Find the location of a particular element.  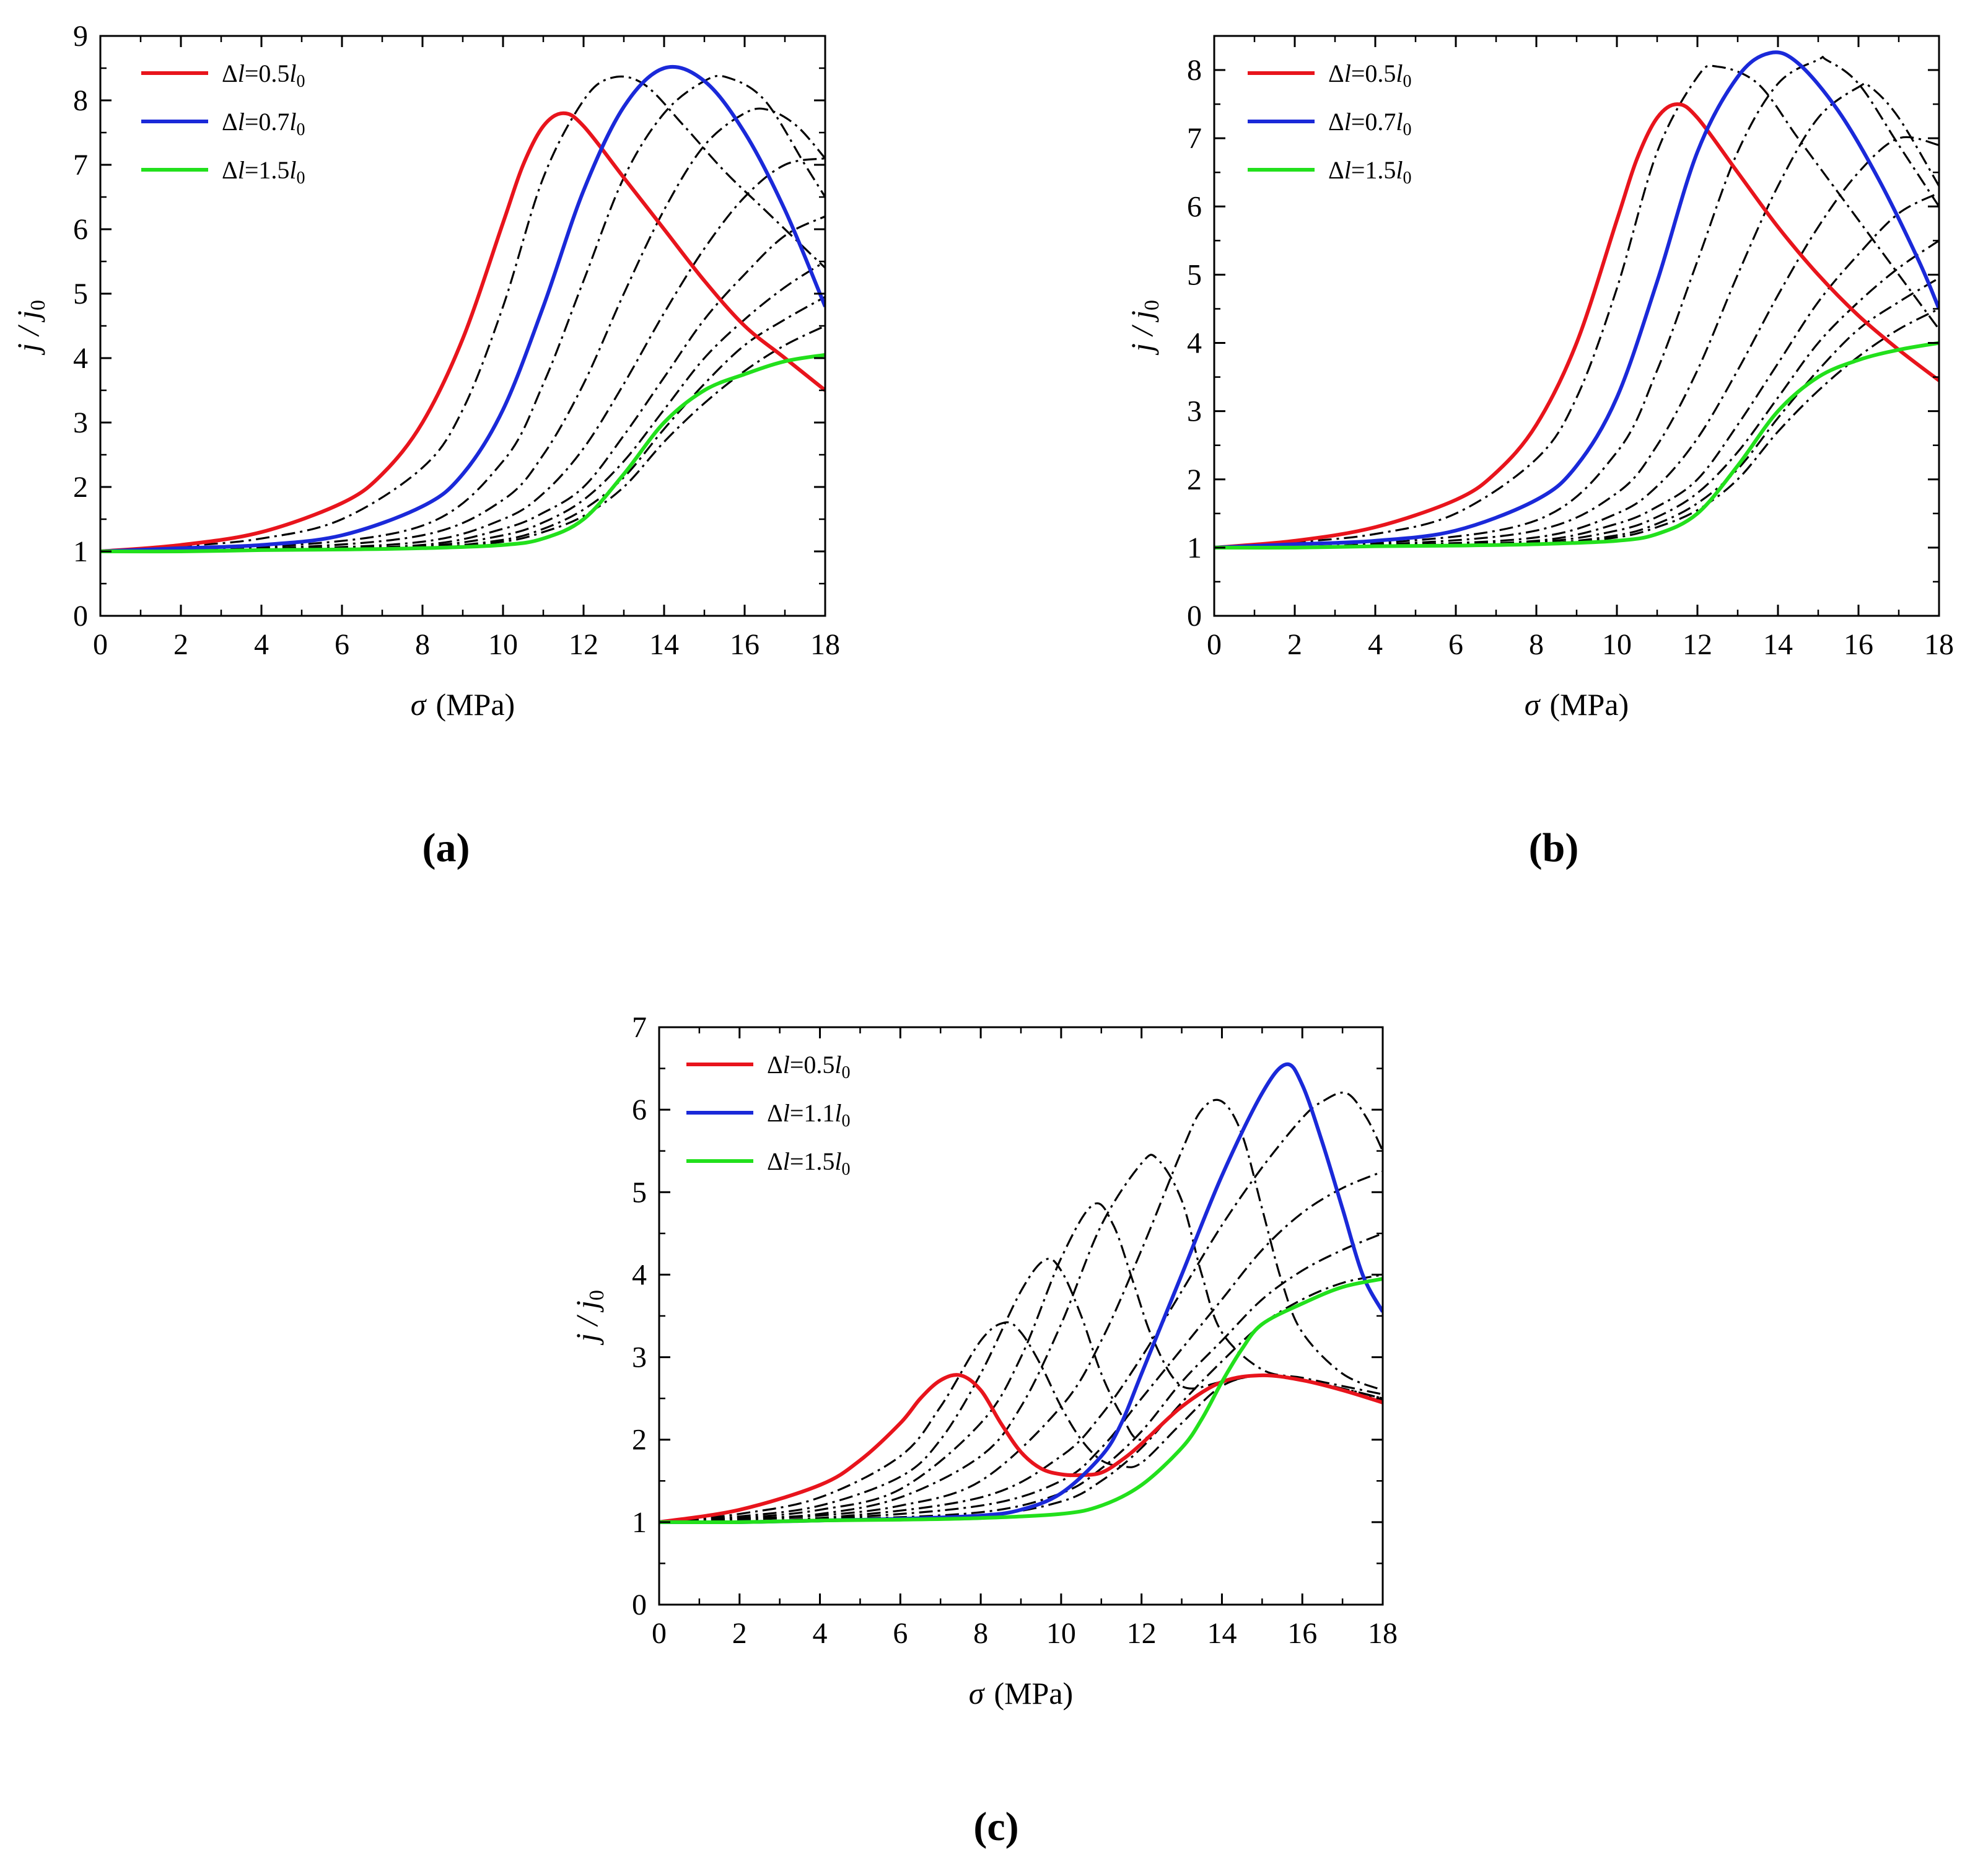

legend-value: =1.1 is located at coordinates (812, 1113).